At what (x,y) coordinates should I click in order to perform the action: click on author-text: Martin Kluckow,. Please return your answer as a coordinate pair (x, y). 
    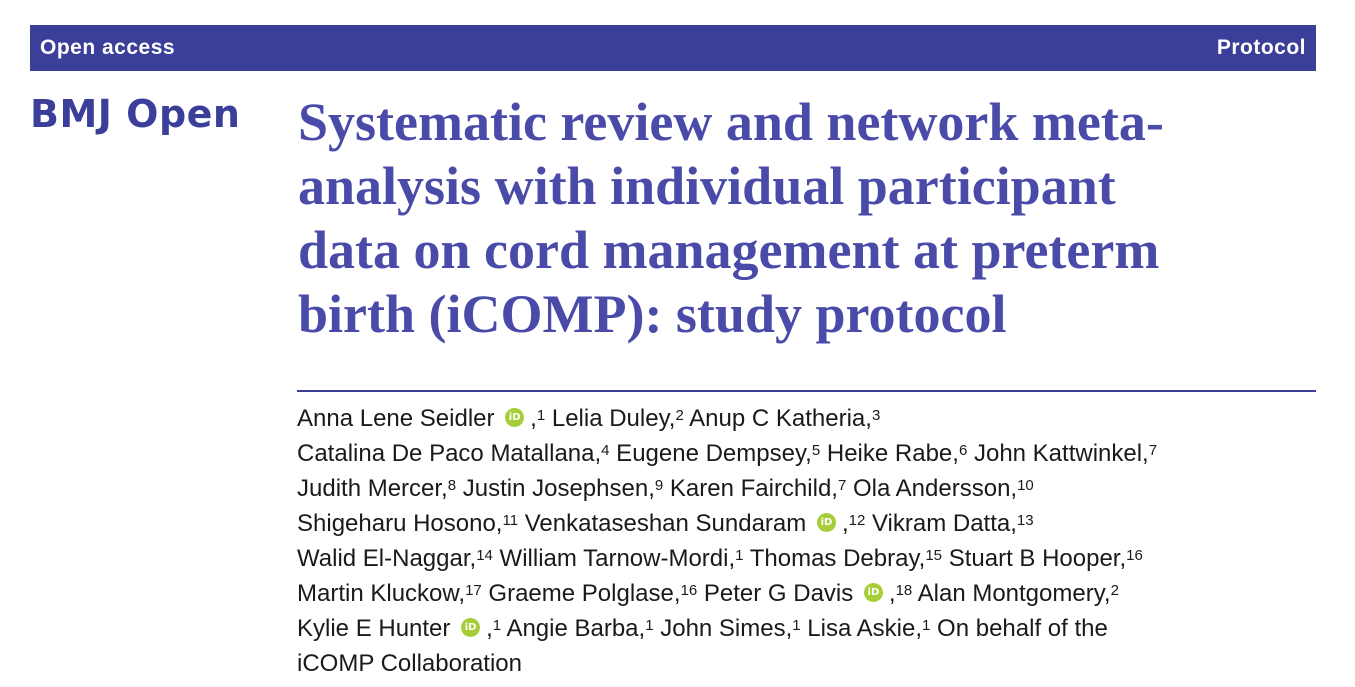
    Looking at the image, I should click on (381, 593).